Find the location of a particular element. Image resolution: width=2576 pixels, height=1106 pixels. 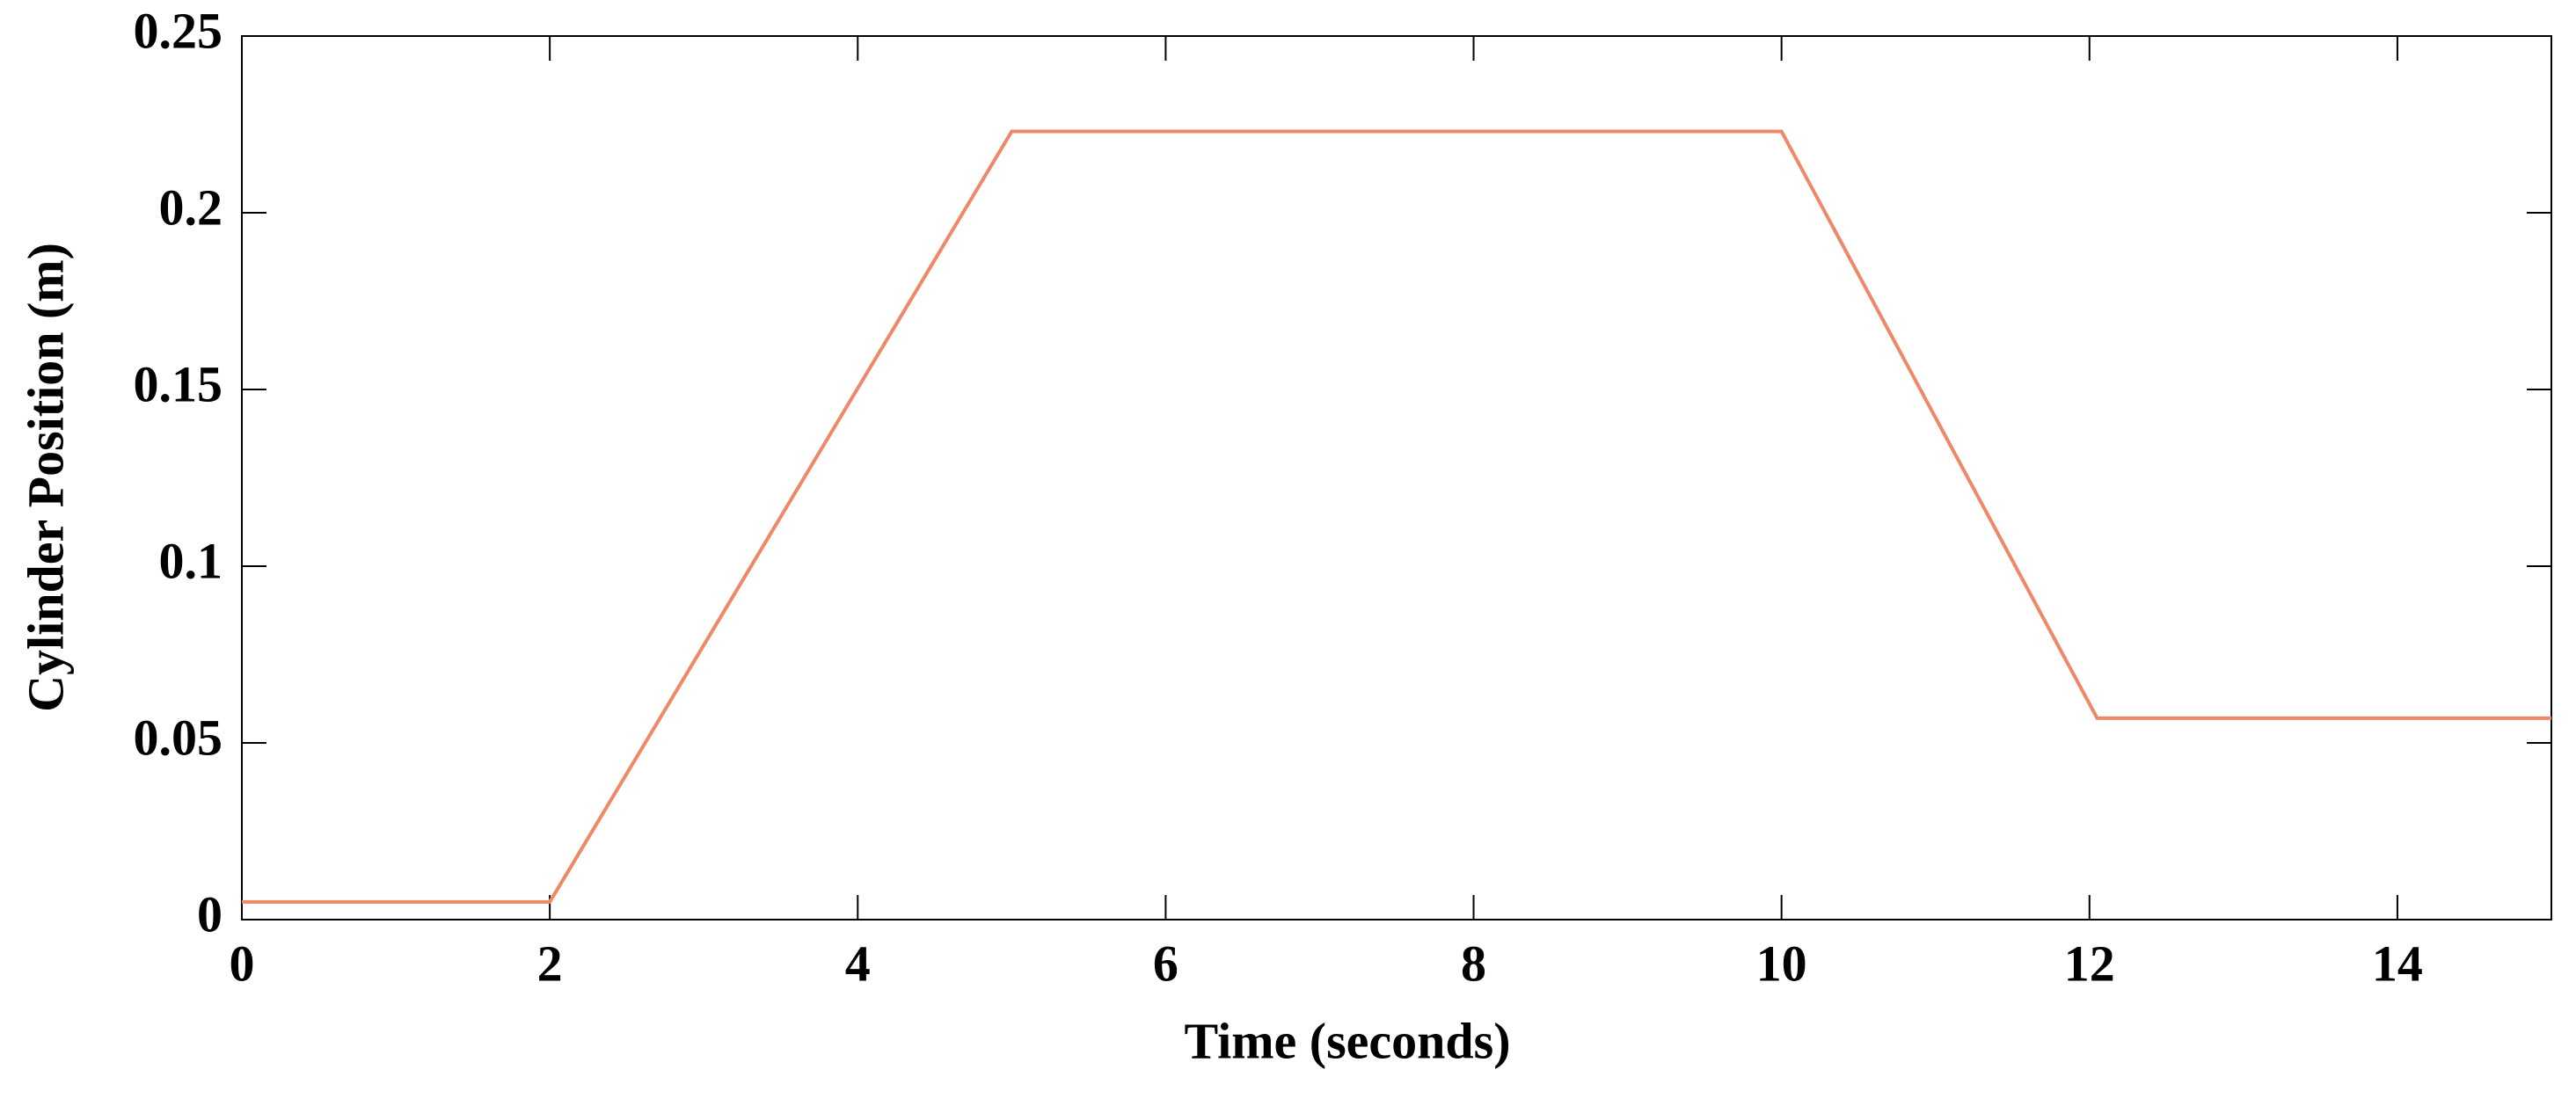

x-tick-label: 0 is located at coordinates (242, 963).